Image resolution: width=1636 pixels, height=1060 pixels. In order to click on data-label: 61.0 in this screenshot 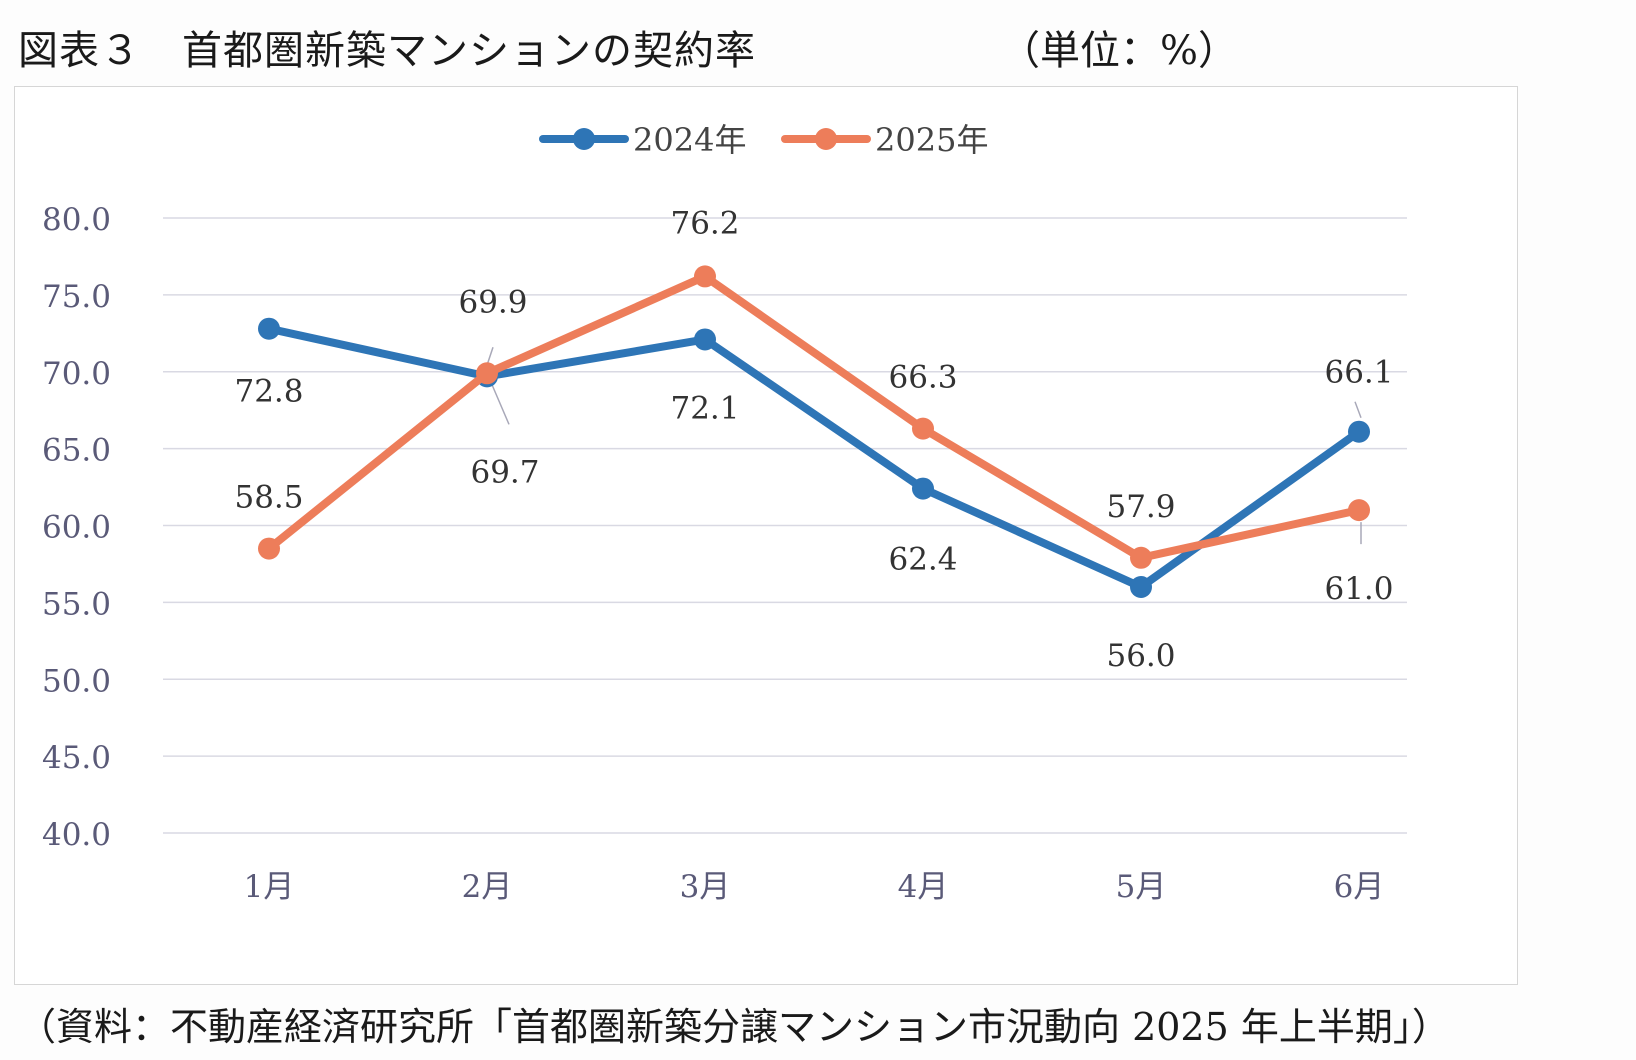, I will do `click(1358, 589)`.